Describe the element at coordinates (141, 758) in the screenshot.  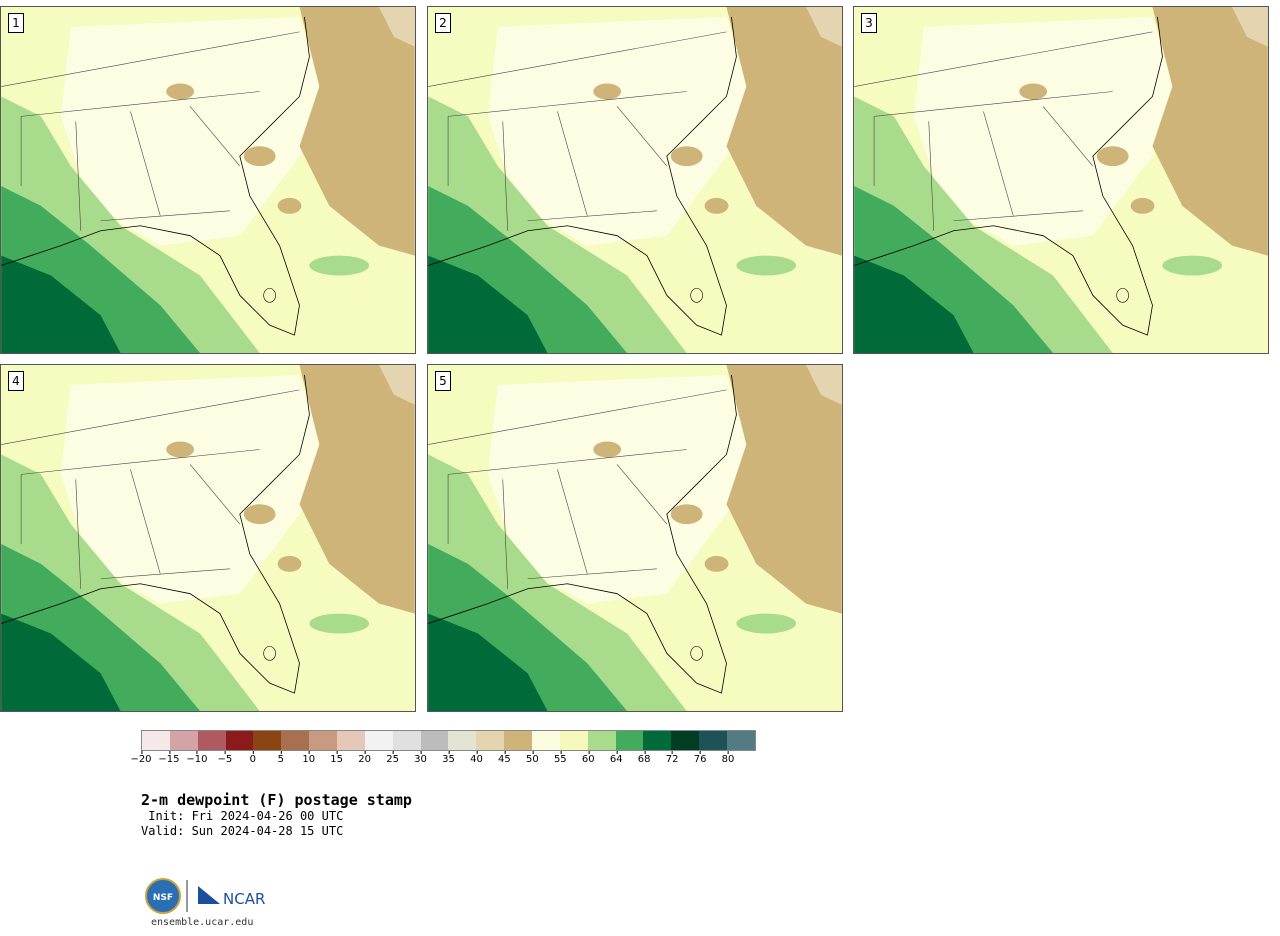
I see `colorbar-tick-label: −20` at that location.